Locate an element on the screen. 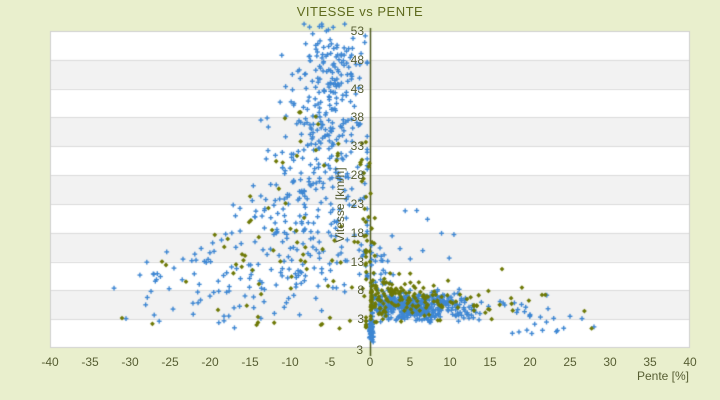  y-tick-label: 3 is located at coordinates (360, 319).